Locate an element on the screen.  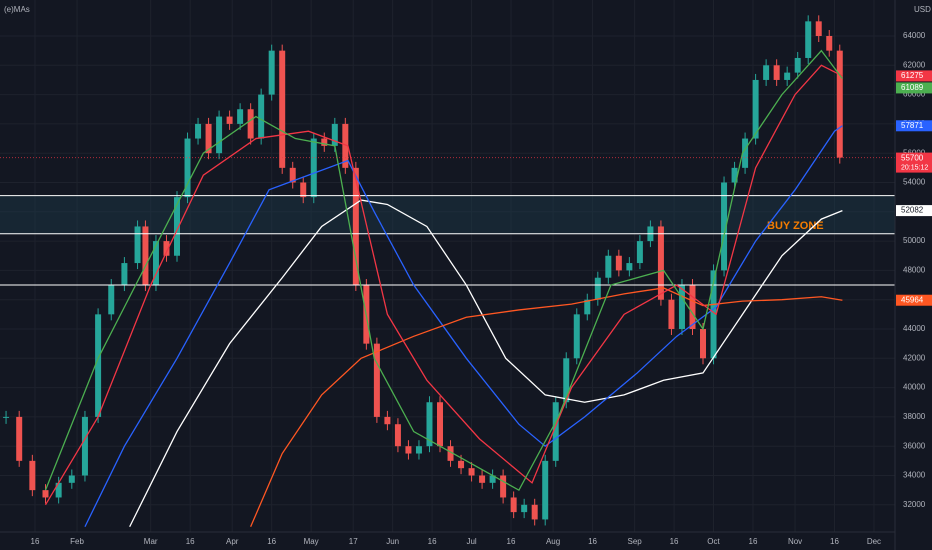
price-tag-label: 45964 is located at coordinates (912, 299).